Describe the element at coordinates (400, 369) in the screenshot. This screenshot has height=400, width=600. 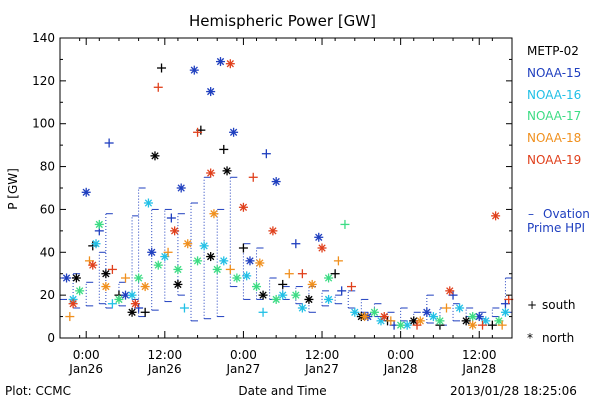
I see `x-tick-sublabel: Jan28` at that location.